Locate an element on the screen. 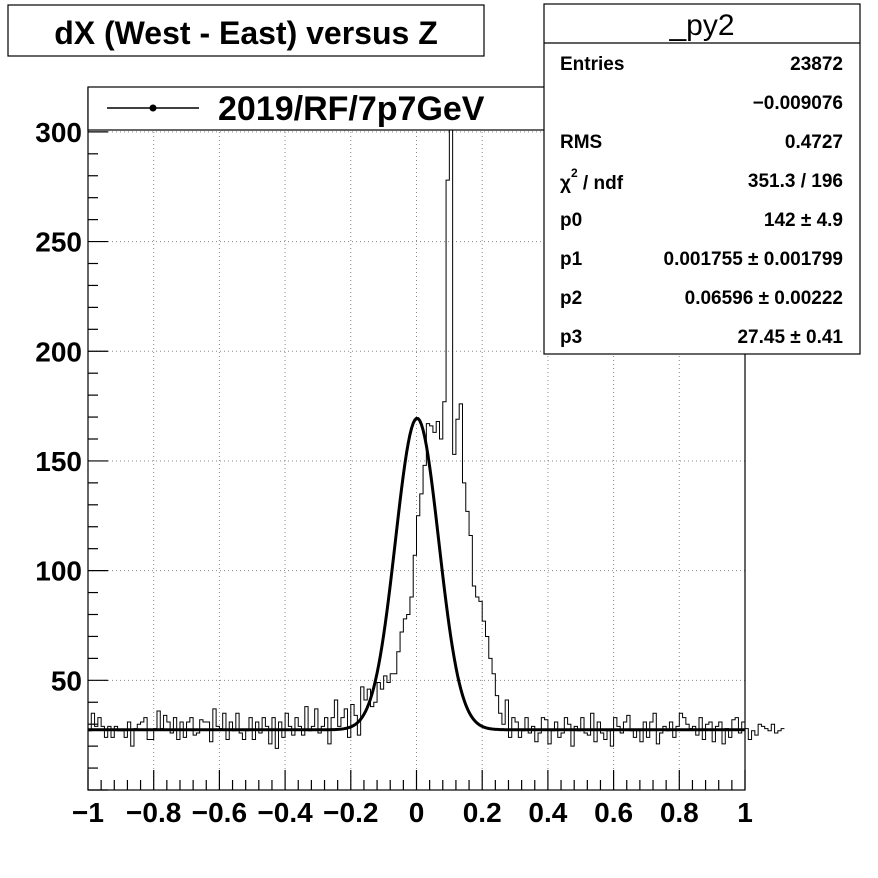 The height and width of the screenshot is (878, 878). chart-title: dX (West - East) versus Z is located at coordinates (246, 33).